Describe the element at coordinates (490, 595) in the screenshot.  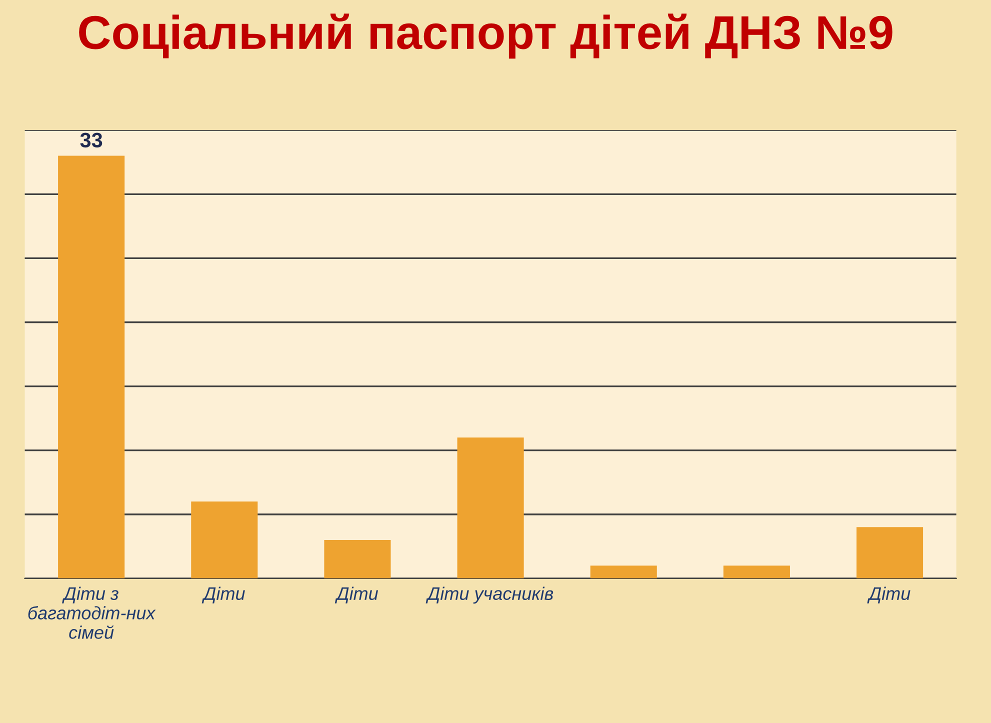
I see `x-tick-label: Діти учасників` at that location.